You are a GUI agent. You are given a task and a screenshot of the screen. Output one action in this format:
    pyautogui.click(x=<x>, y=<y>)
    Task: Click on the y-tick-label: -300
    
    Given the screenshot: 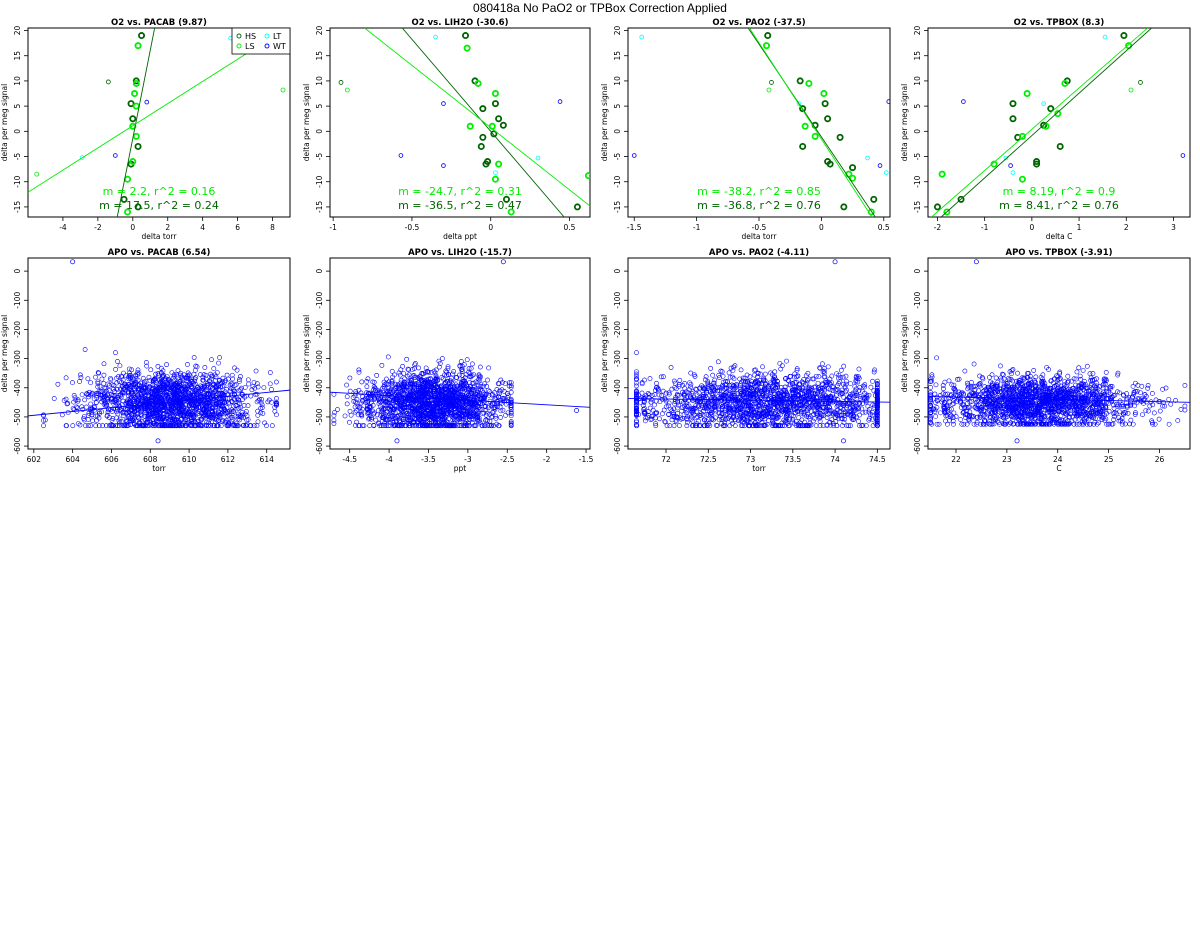 What is the action you would take?
    pyautogui.click(x=617, y=358)
    